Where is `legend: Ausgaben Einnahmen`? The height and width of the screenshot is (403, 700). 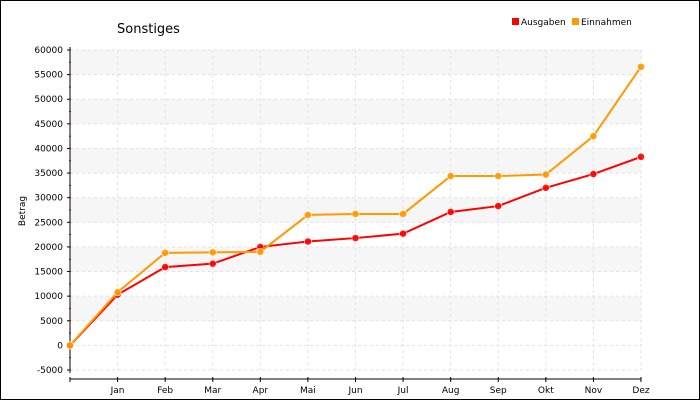
legend: Ausgaben Einnahmen is located at coordinates (572, 23).